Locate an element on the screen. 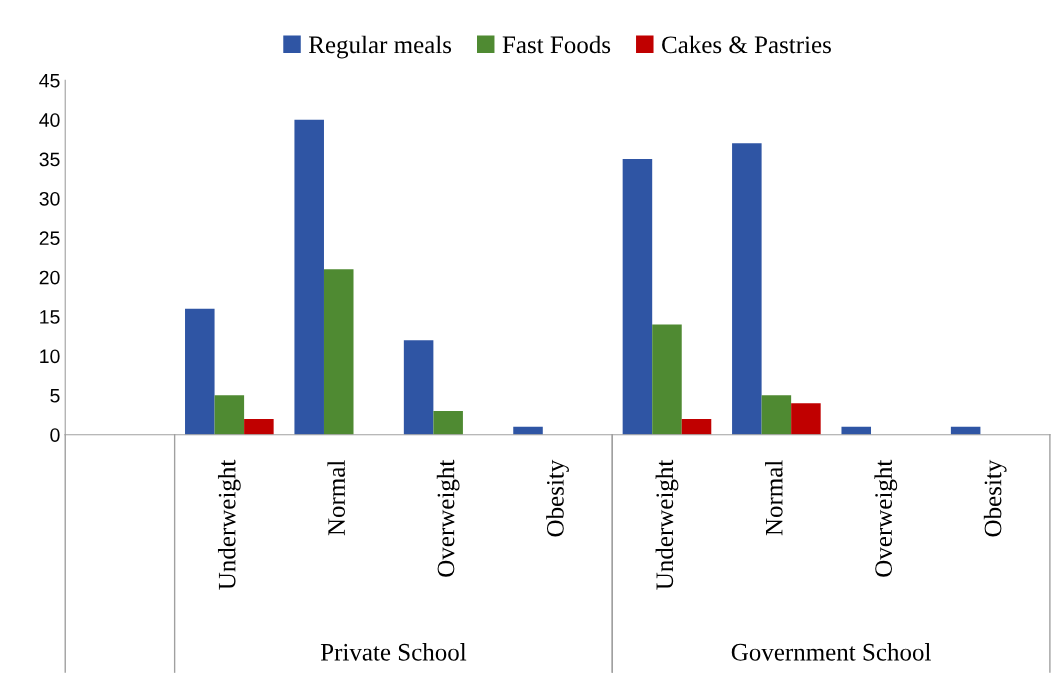  y-tick-label: 20 is located at coordinates (49, 277).